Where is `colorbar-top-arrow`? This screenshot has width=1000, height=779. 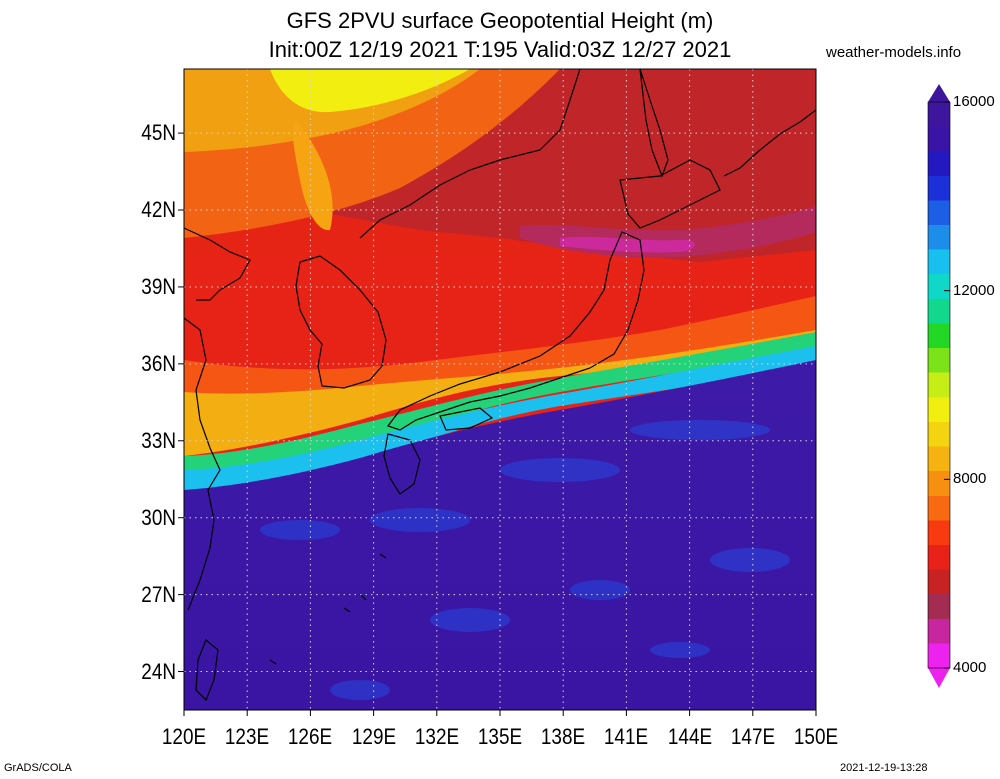
colorbar-top-arrow is located at coordinates (939, 93).